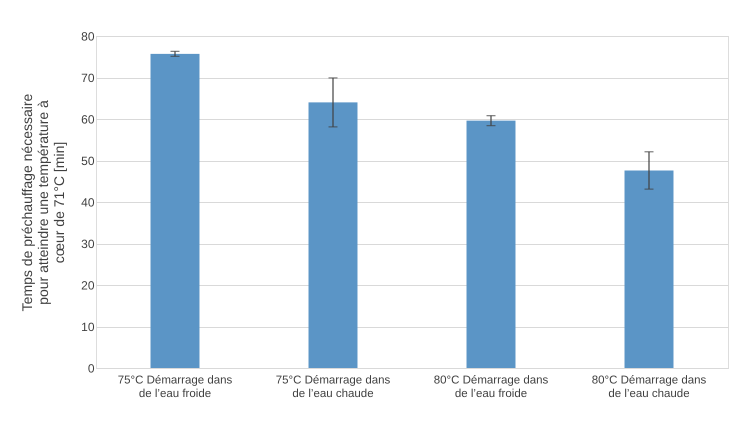 Image resolution: width=753 pixels, height=439 pixels. Describe the element at coordinates (649, 387) in the screenshot. I see `x-tick-label: 80°C Démarrage dans de l’eau chaude` at that location.